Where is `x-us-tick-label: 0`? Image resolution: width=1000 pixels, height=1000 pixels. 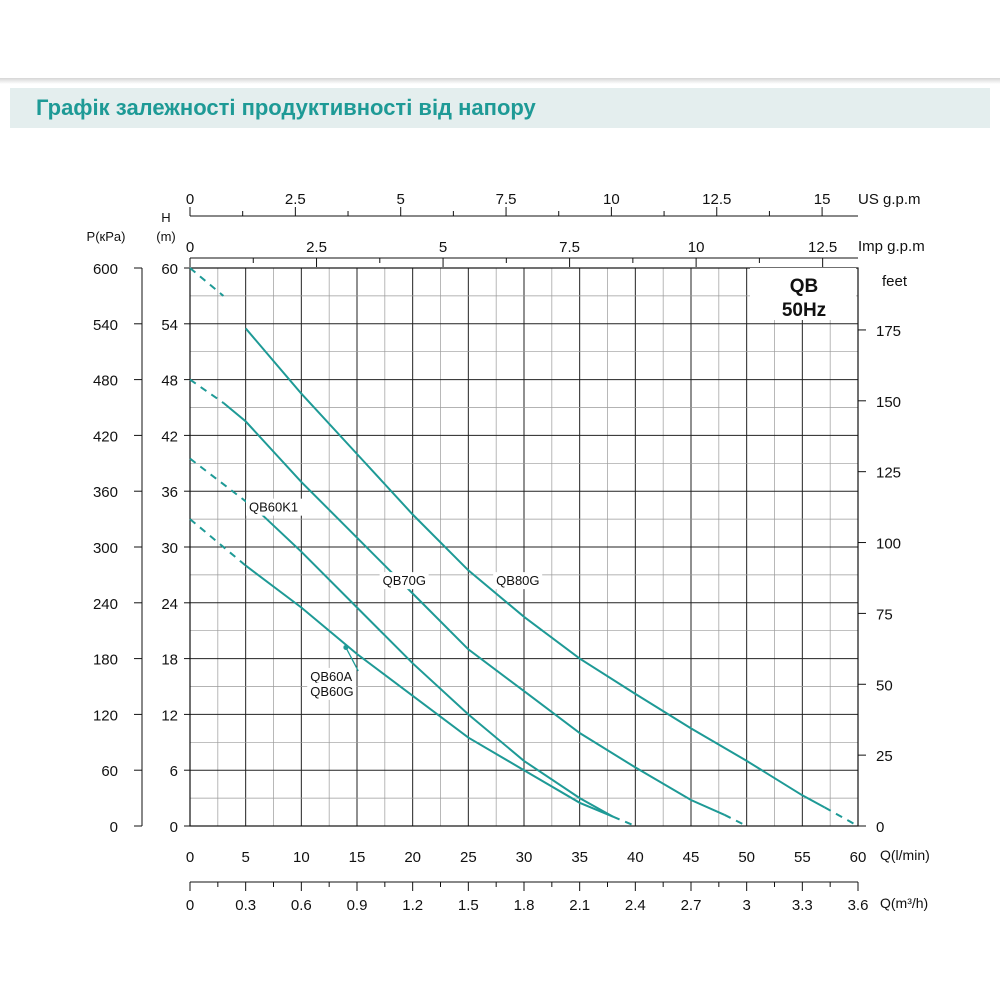 x-us-tick-label: 0 is located at coordinates (190, 199).